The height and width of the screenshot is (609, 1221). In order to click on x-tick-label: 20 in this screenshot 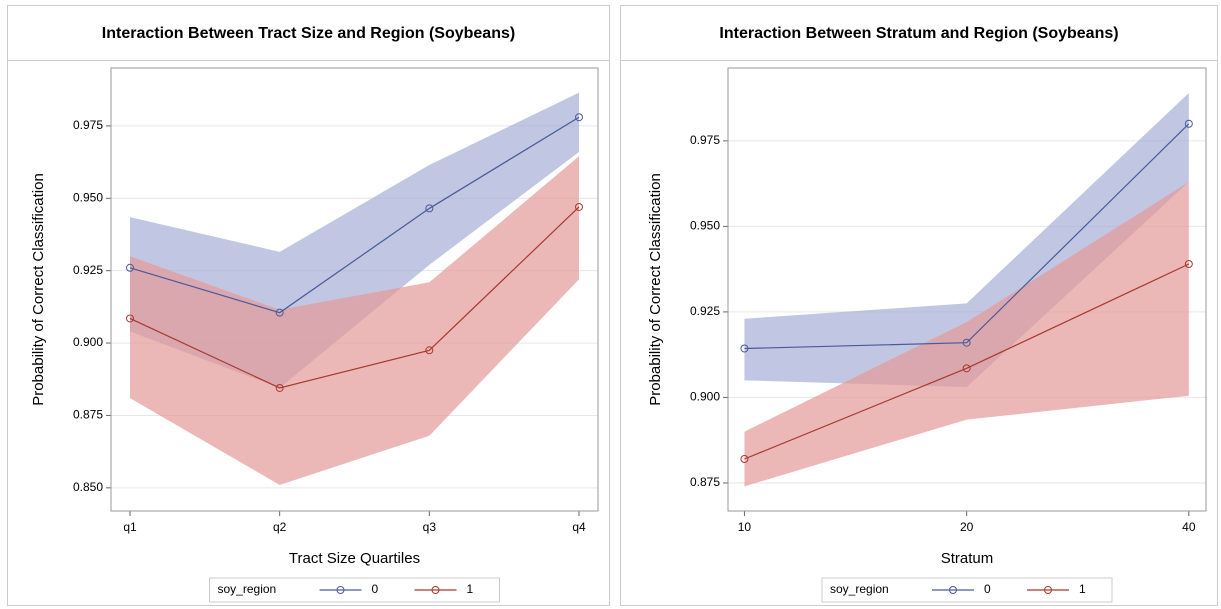, I will do `click(967, 527)`.